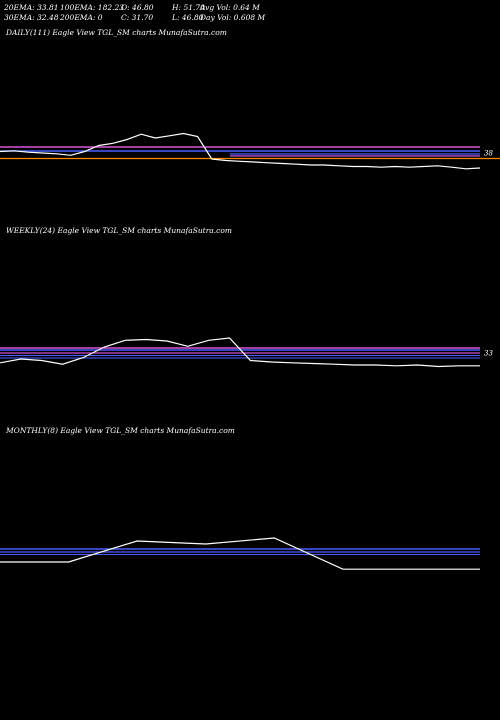 The height and width of the screenshot is (720, 500). I want to click on stat-close: C: 31.70, so click(137, 17).